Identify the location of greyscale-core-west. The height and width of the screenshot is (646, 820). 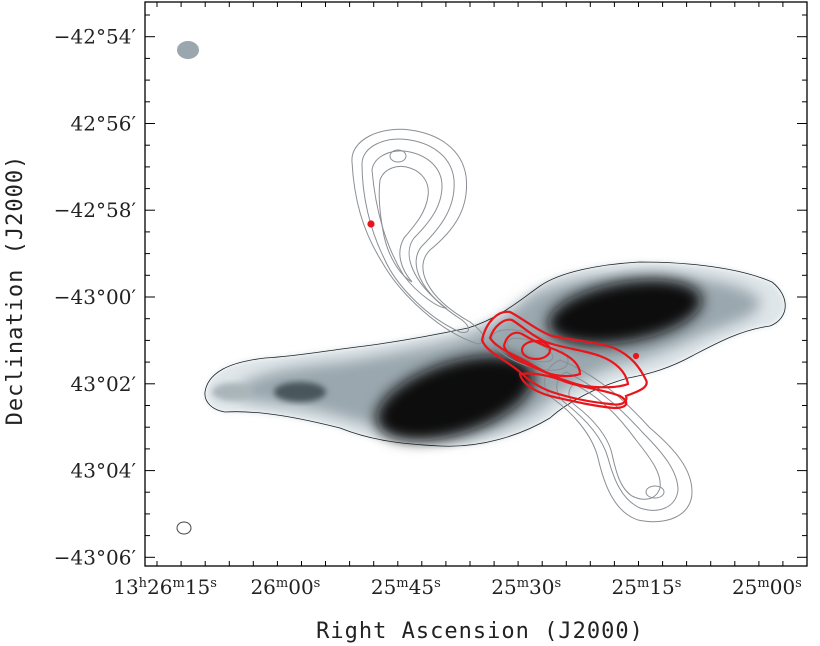
(625, 312).